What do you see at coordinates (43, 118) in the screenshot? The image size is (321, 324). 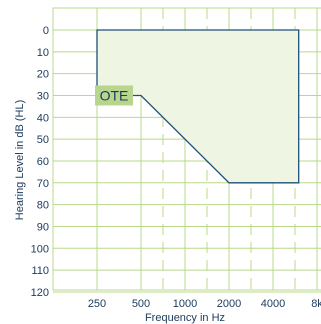 I see `y-tick-label: 40` at bounding box center [43, 118].